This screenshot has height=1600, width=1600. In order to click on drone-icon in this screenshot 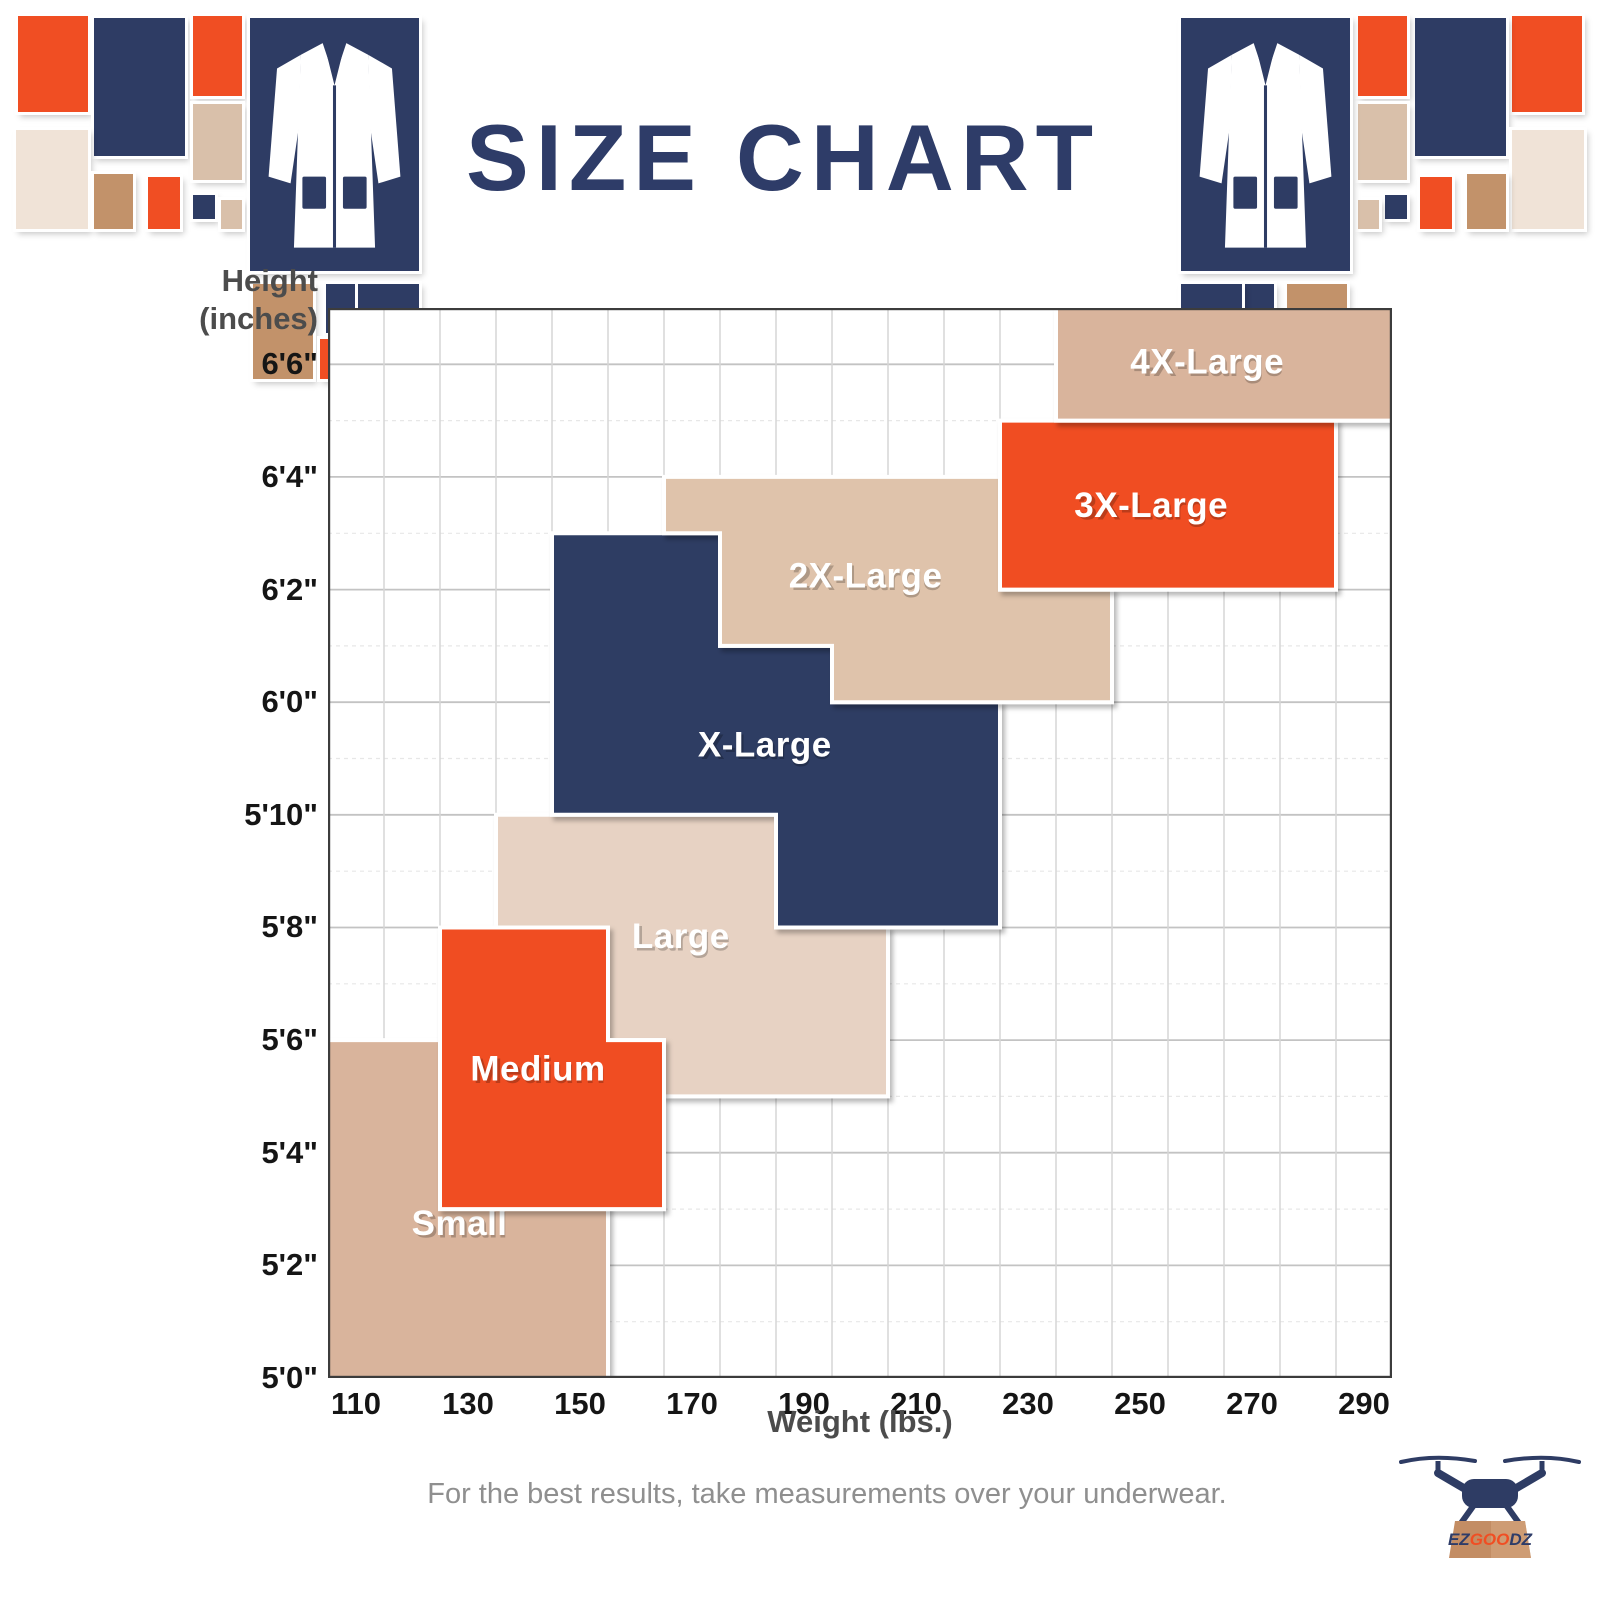, I will do `click(1490, 1492)`.